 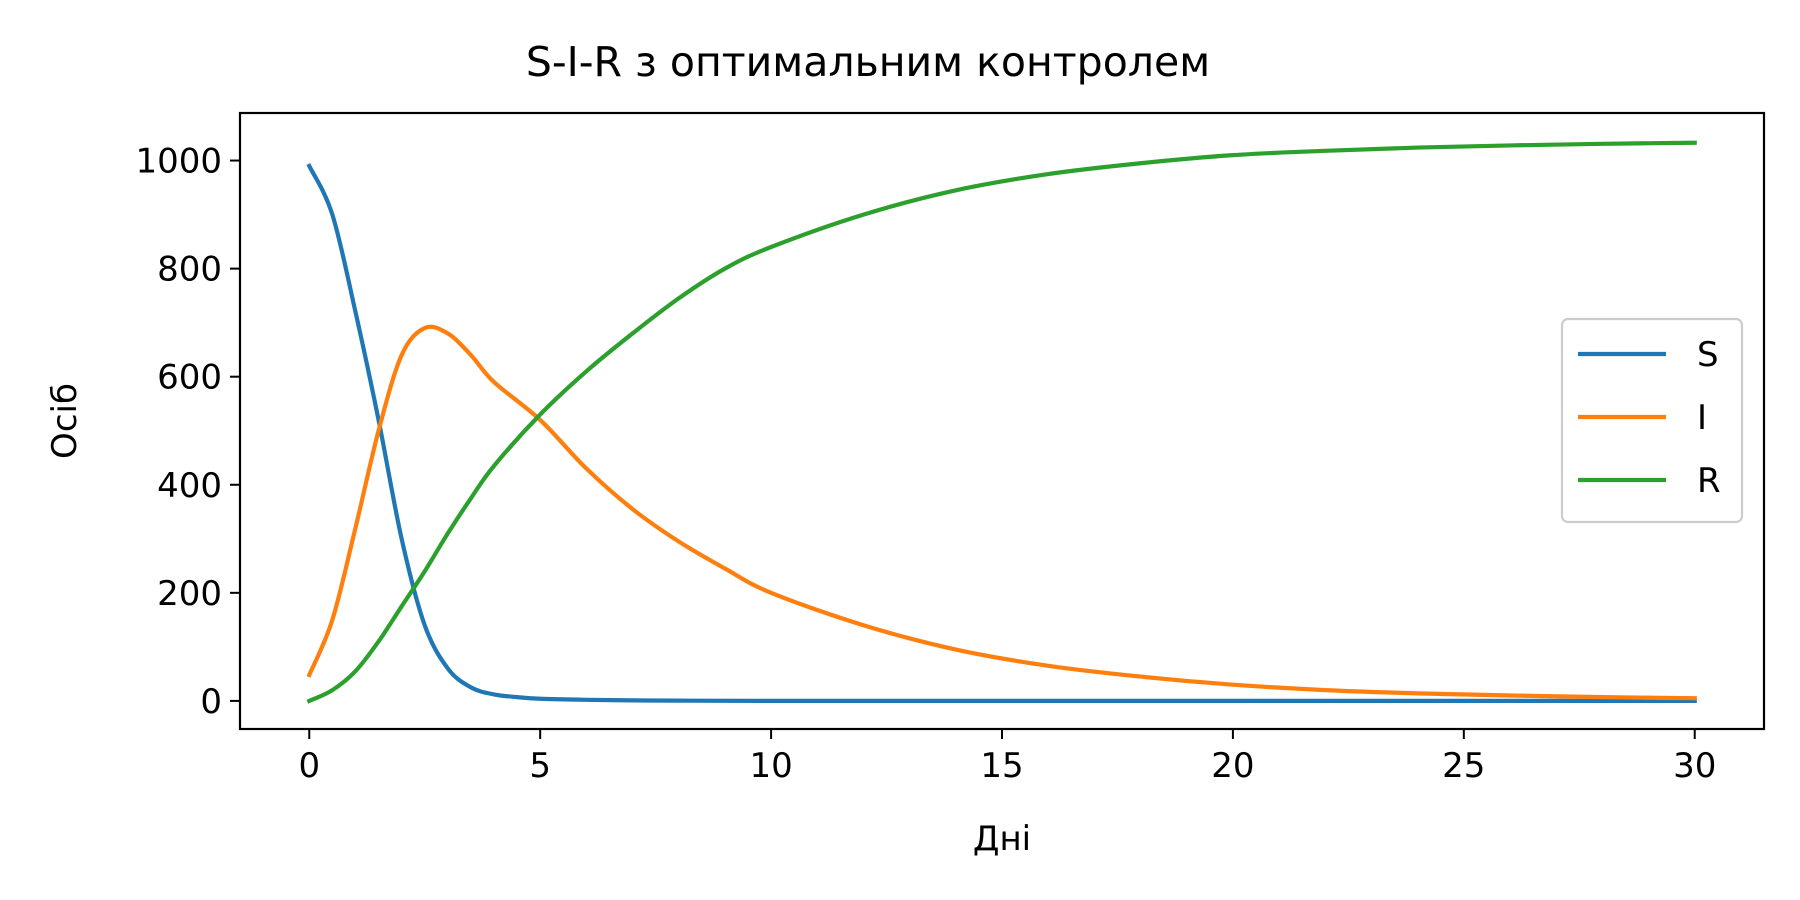 What do you see at coordinates (1702, 418) in the screenshot?
I see `legend-label-i: I` at bounding box center [1702, 418].